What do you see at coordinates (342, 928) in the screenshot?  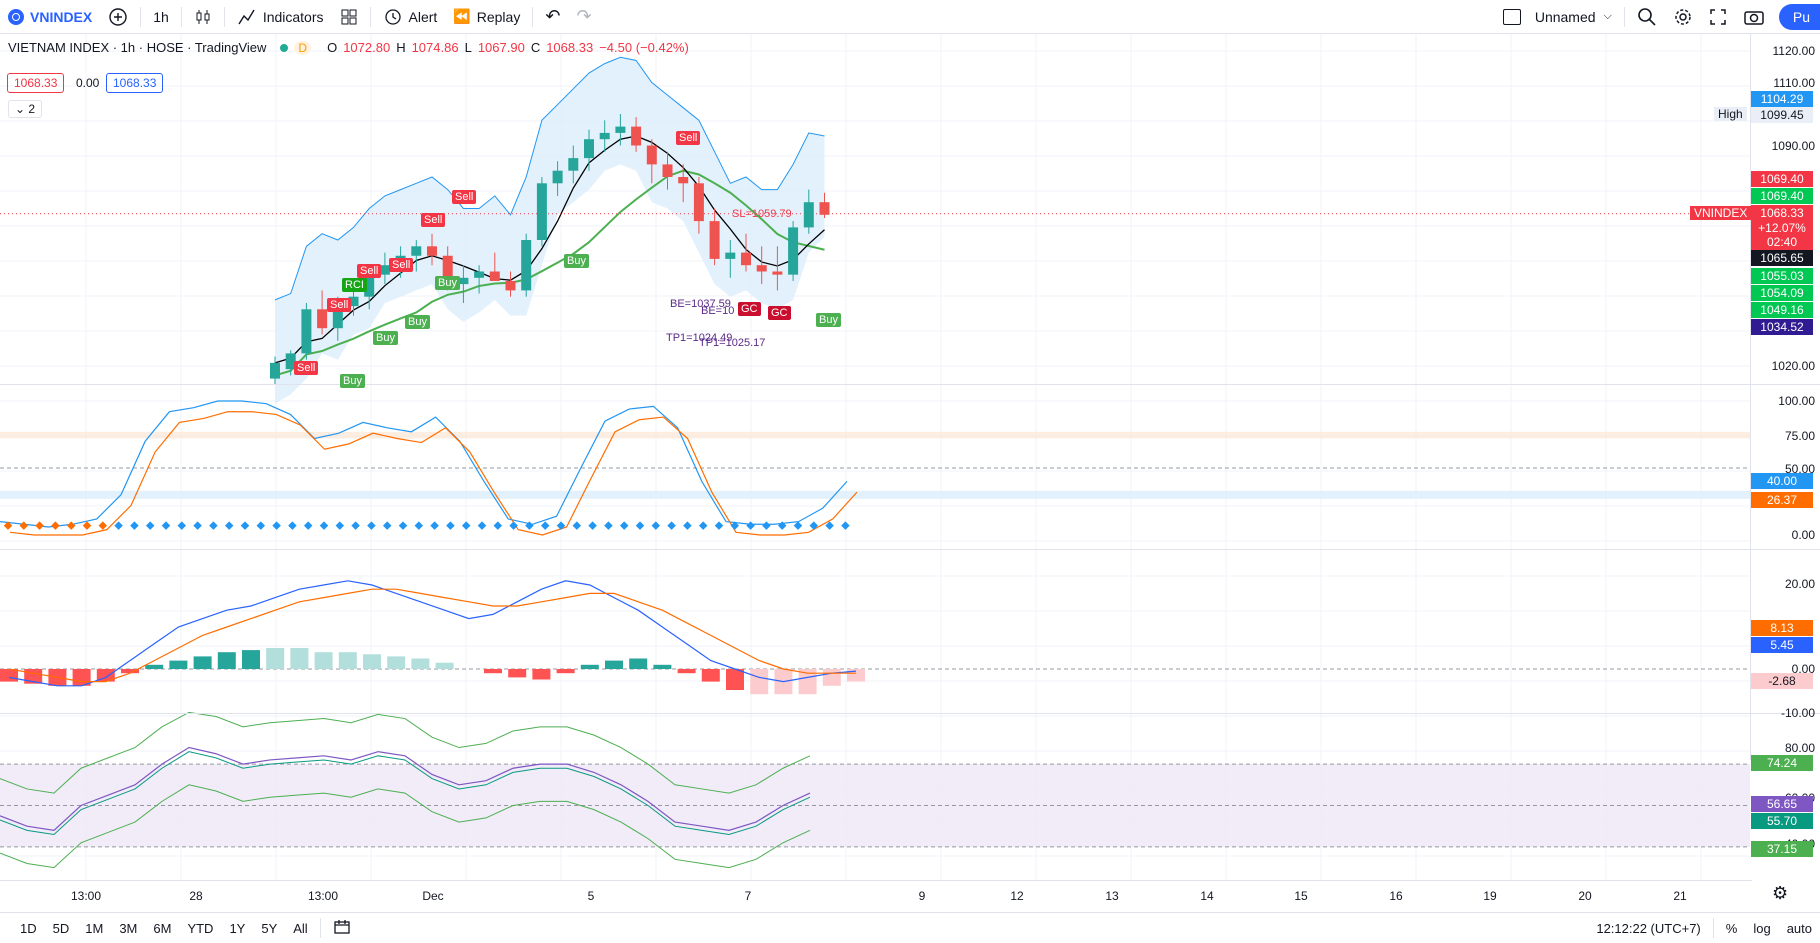 I see `date-range-button` at bounding box center [342, 928].